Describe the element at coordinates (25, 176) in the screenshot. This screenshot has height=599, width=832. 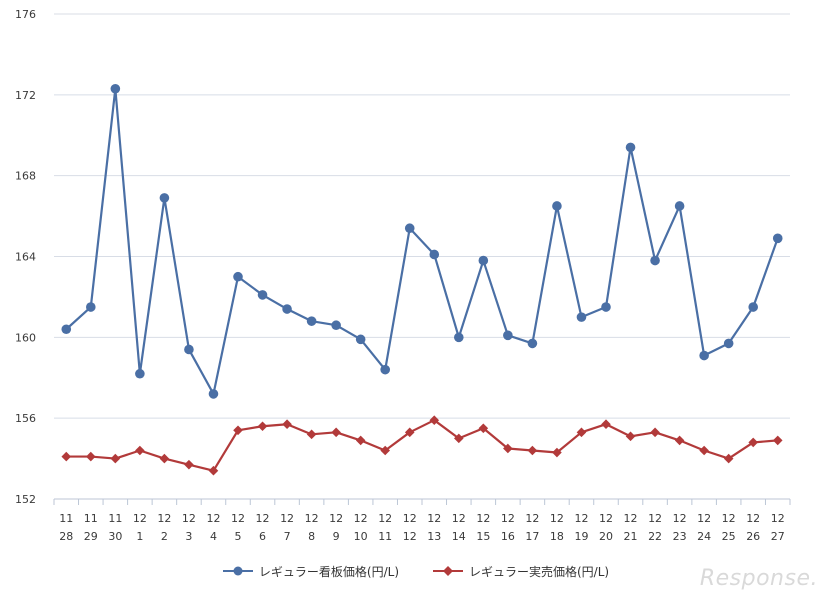
I see `y-tick-label: 168` at that location.